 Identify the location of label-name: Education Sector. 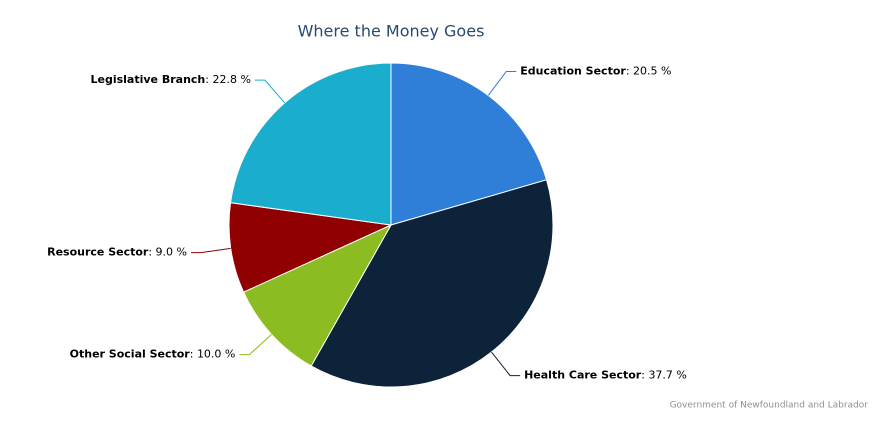
(573, 70).